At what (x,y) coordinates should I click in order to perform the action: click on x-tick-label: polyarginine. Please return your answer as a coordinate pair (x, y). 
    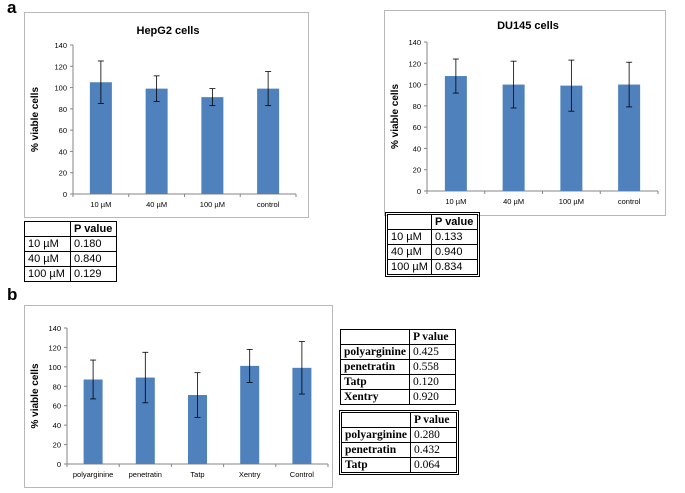
    Looking at the image, I should click on (93, 474).